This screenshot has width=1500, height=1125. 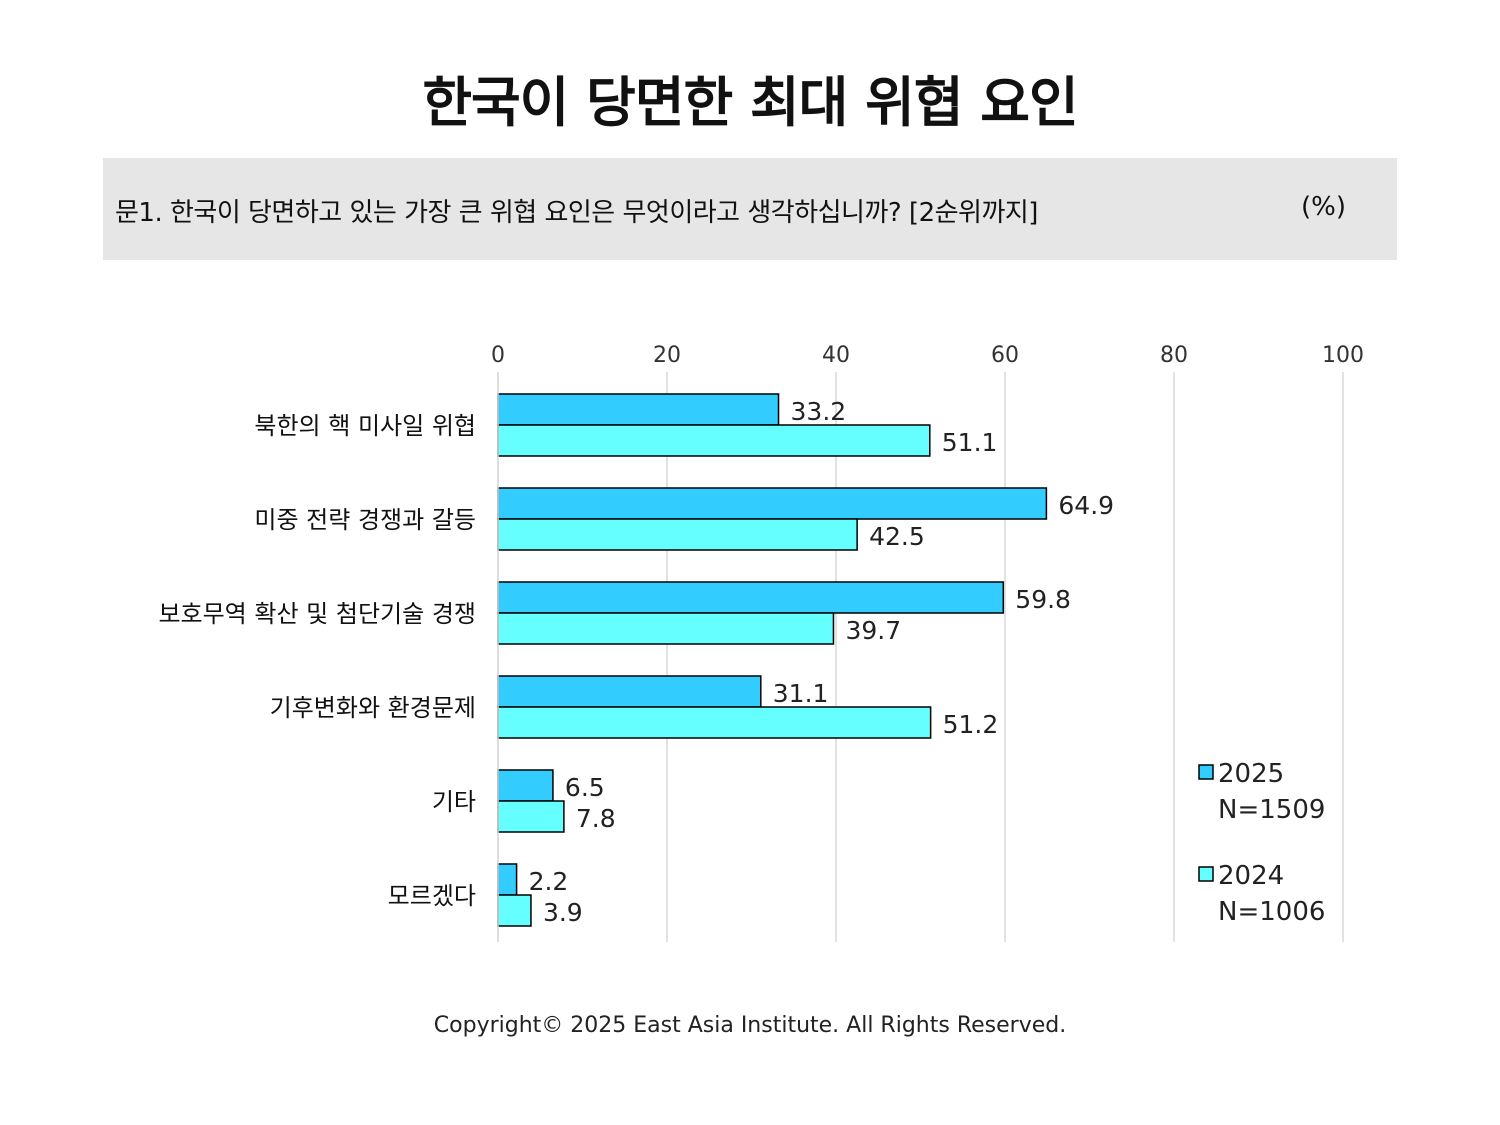 What do you see at coordinates (836, 355) in the screenshot?
I see `x-tick-label: 40` at bounding box center [836, 355].